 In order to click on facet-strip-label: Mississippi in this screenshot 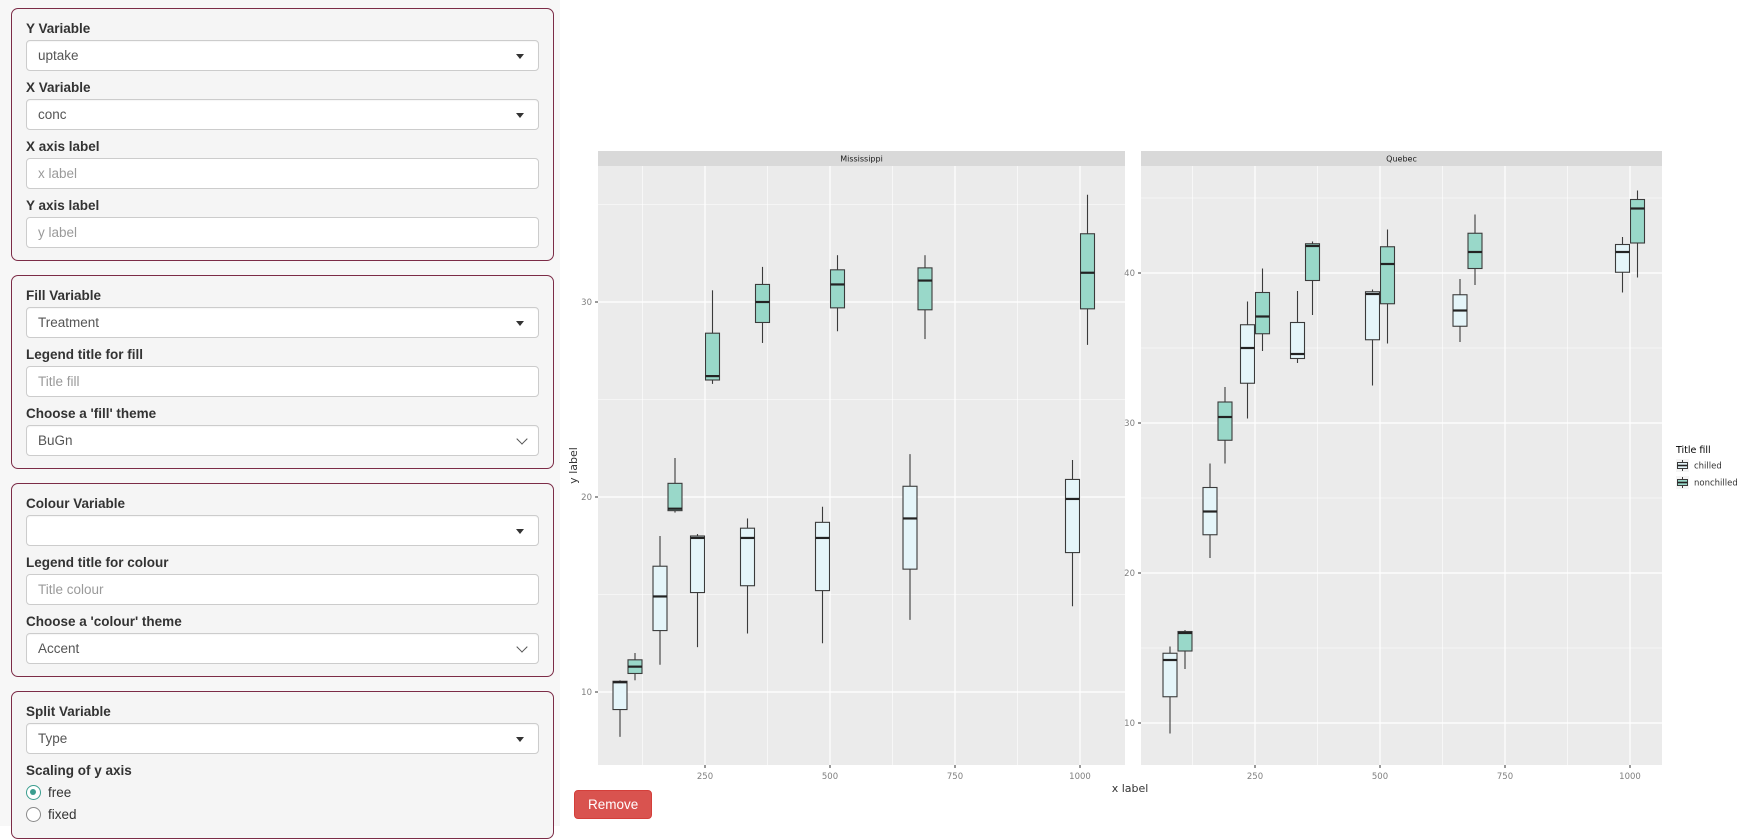, I will do `click(861, 159)`.